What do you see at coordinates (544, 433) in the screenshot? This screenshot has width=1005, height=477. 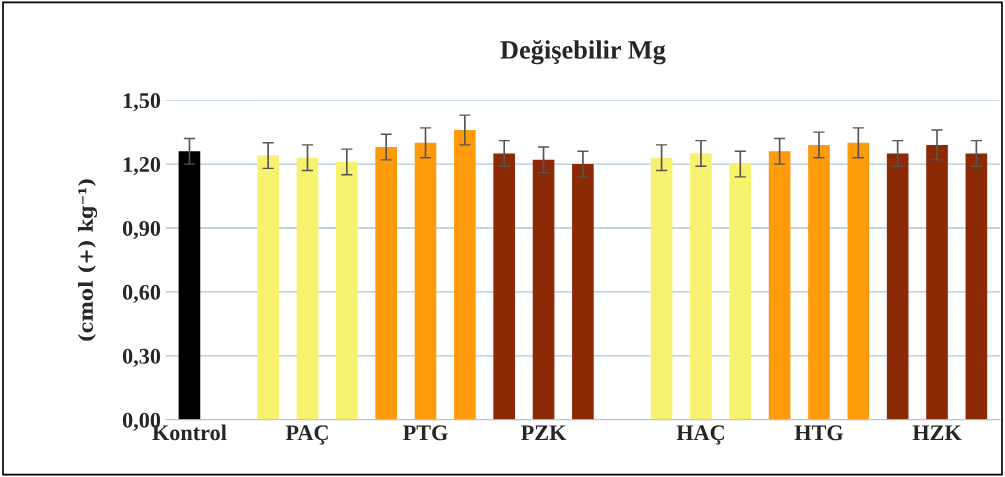 I see `x-tick-label: PZK` at bounding box center [544, 433].